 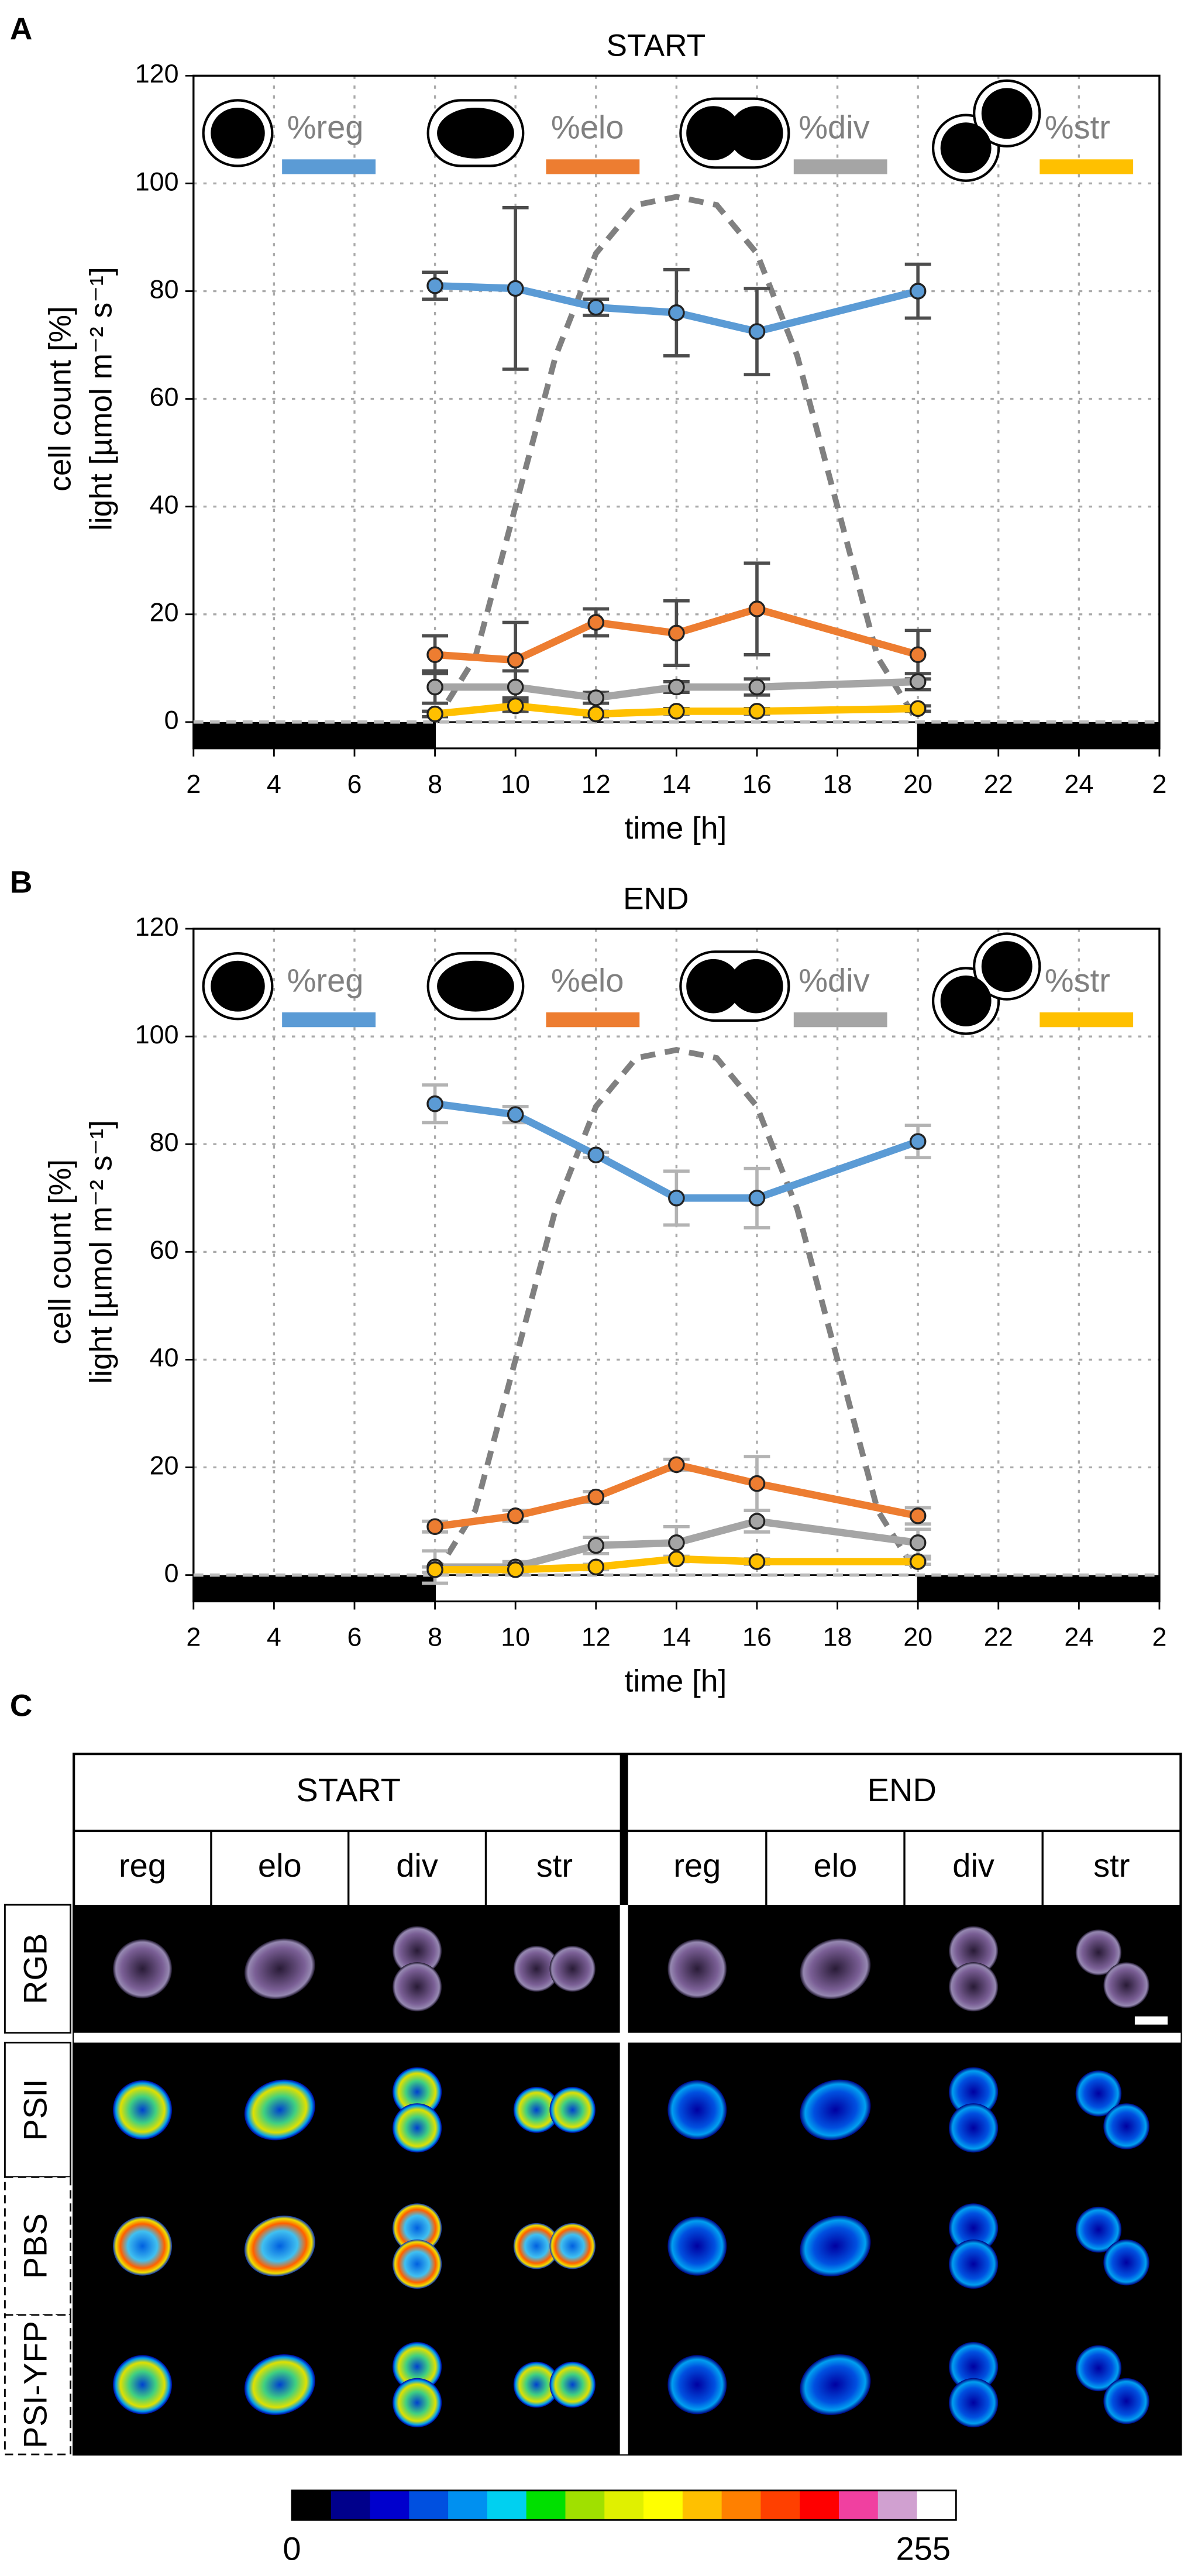 What do you see at coordinates (34, 1968) in the screenshot?
I see `row-label: RGB` at bounding box center [34, 1968].